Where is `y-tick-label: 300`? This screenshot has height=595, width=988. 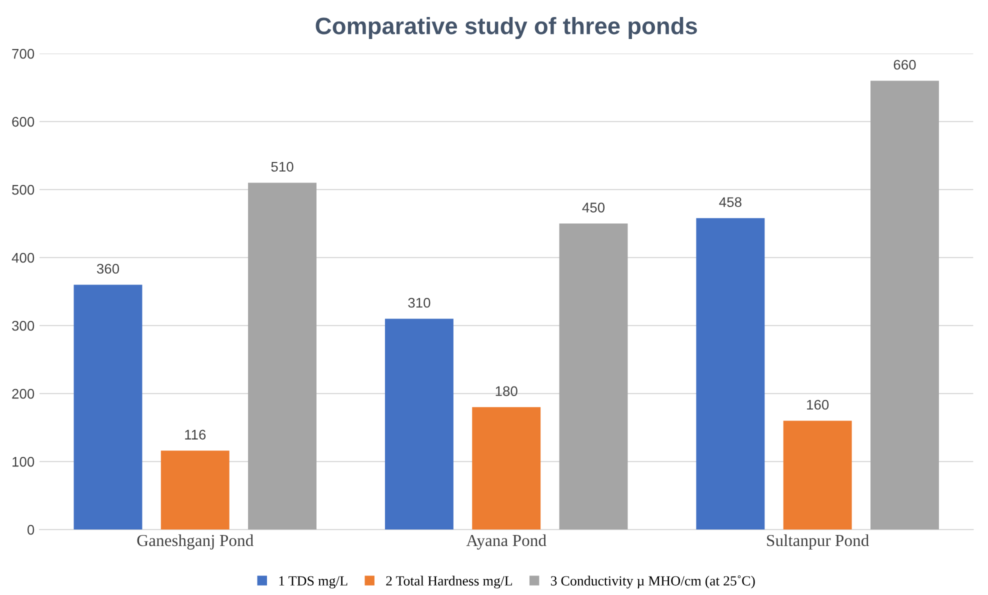 y-tick-label: 300 is located at coordinates (23, 325).